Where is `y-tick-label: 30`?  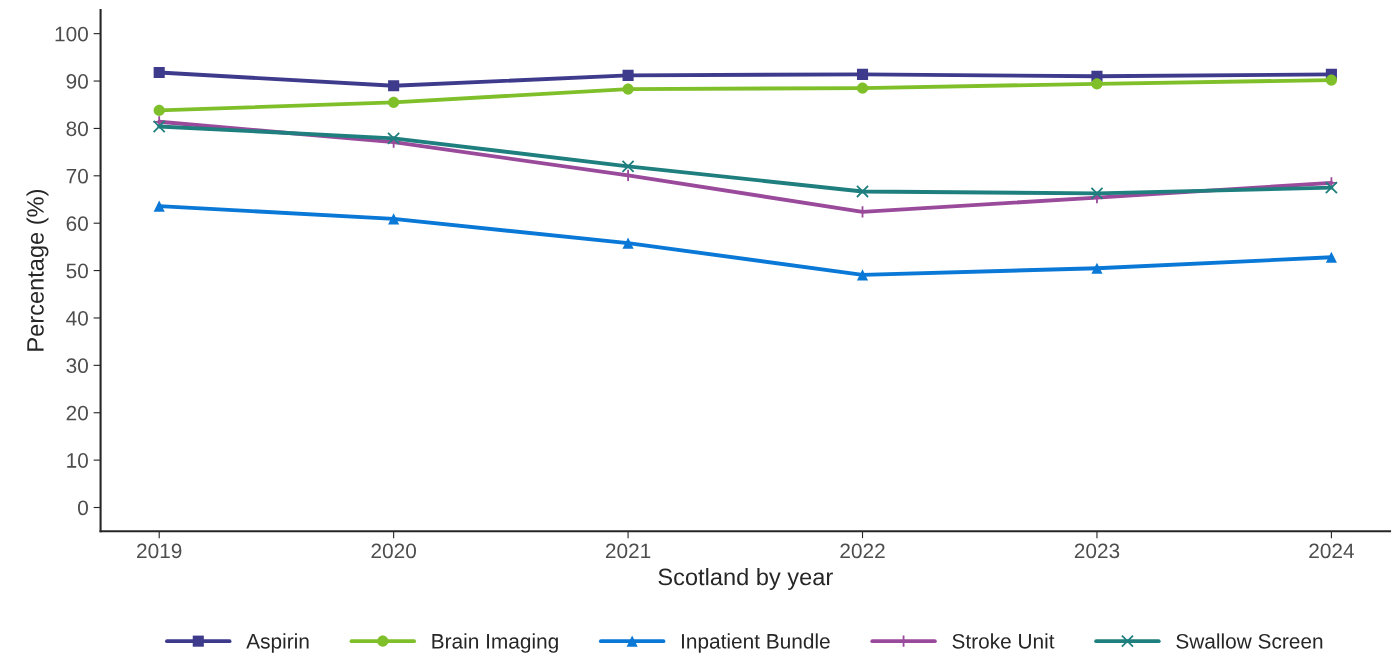 y-tick-label: 30 is located at coordinates (77, 366).